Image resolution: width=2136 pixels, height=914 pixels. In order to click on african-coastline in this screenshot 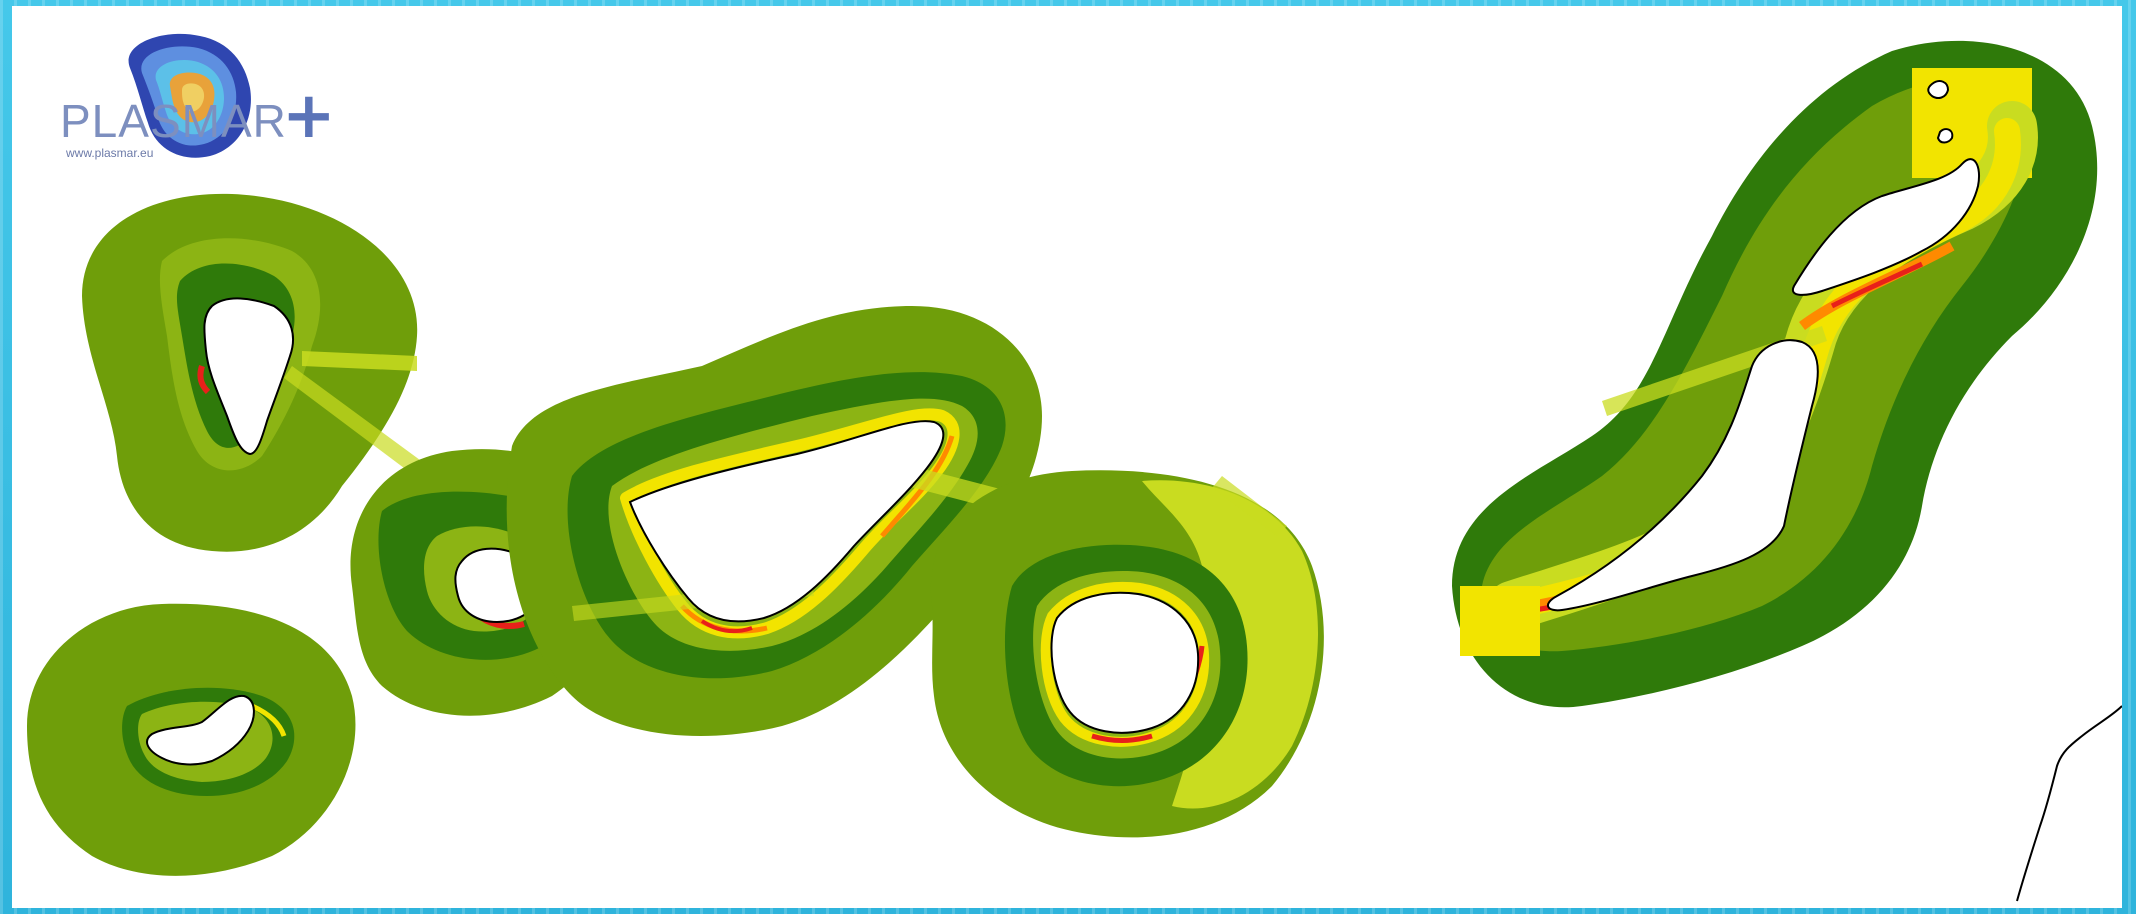, I will do `click(2069, 803)`.